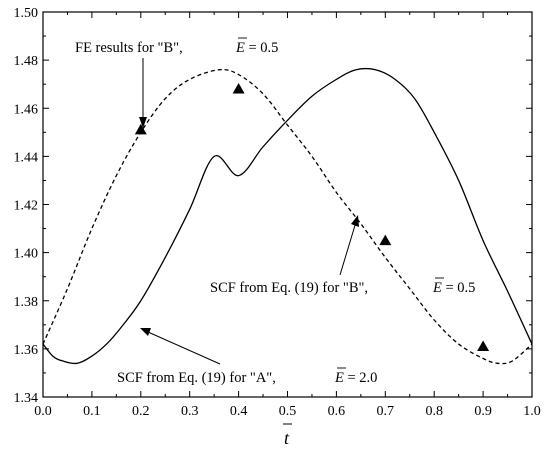 The height and width of the screenshot is (455, 550). I want to click on annotation-fe-text: FE results for "B",, so click(129, 48).